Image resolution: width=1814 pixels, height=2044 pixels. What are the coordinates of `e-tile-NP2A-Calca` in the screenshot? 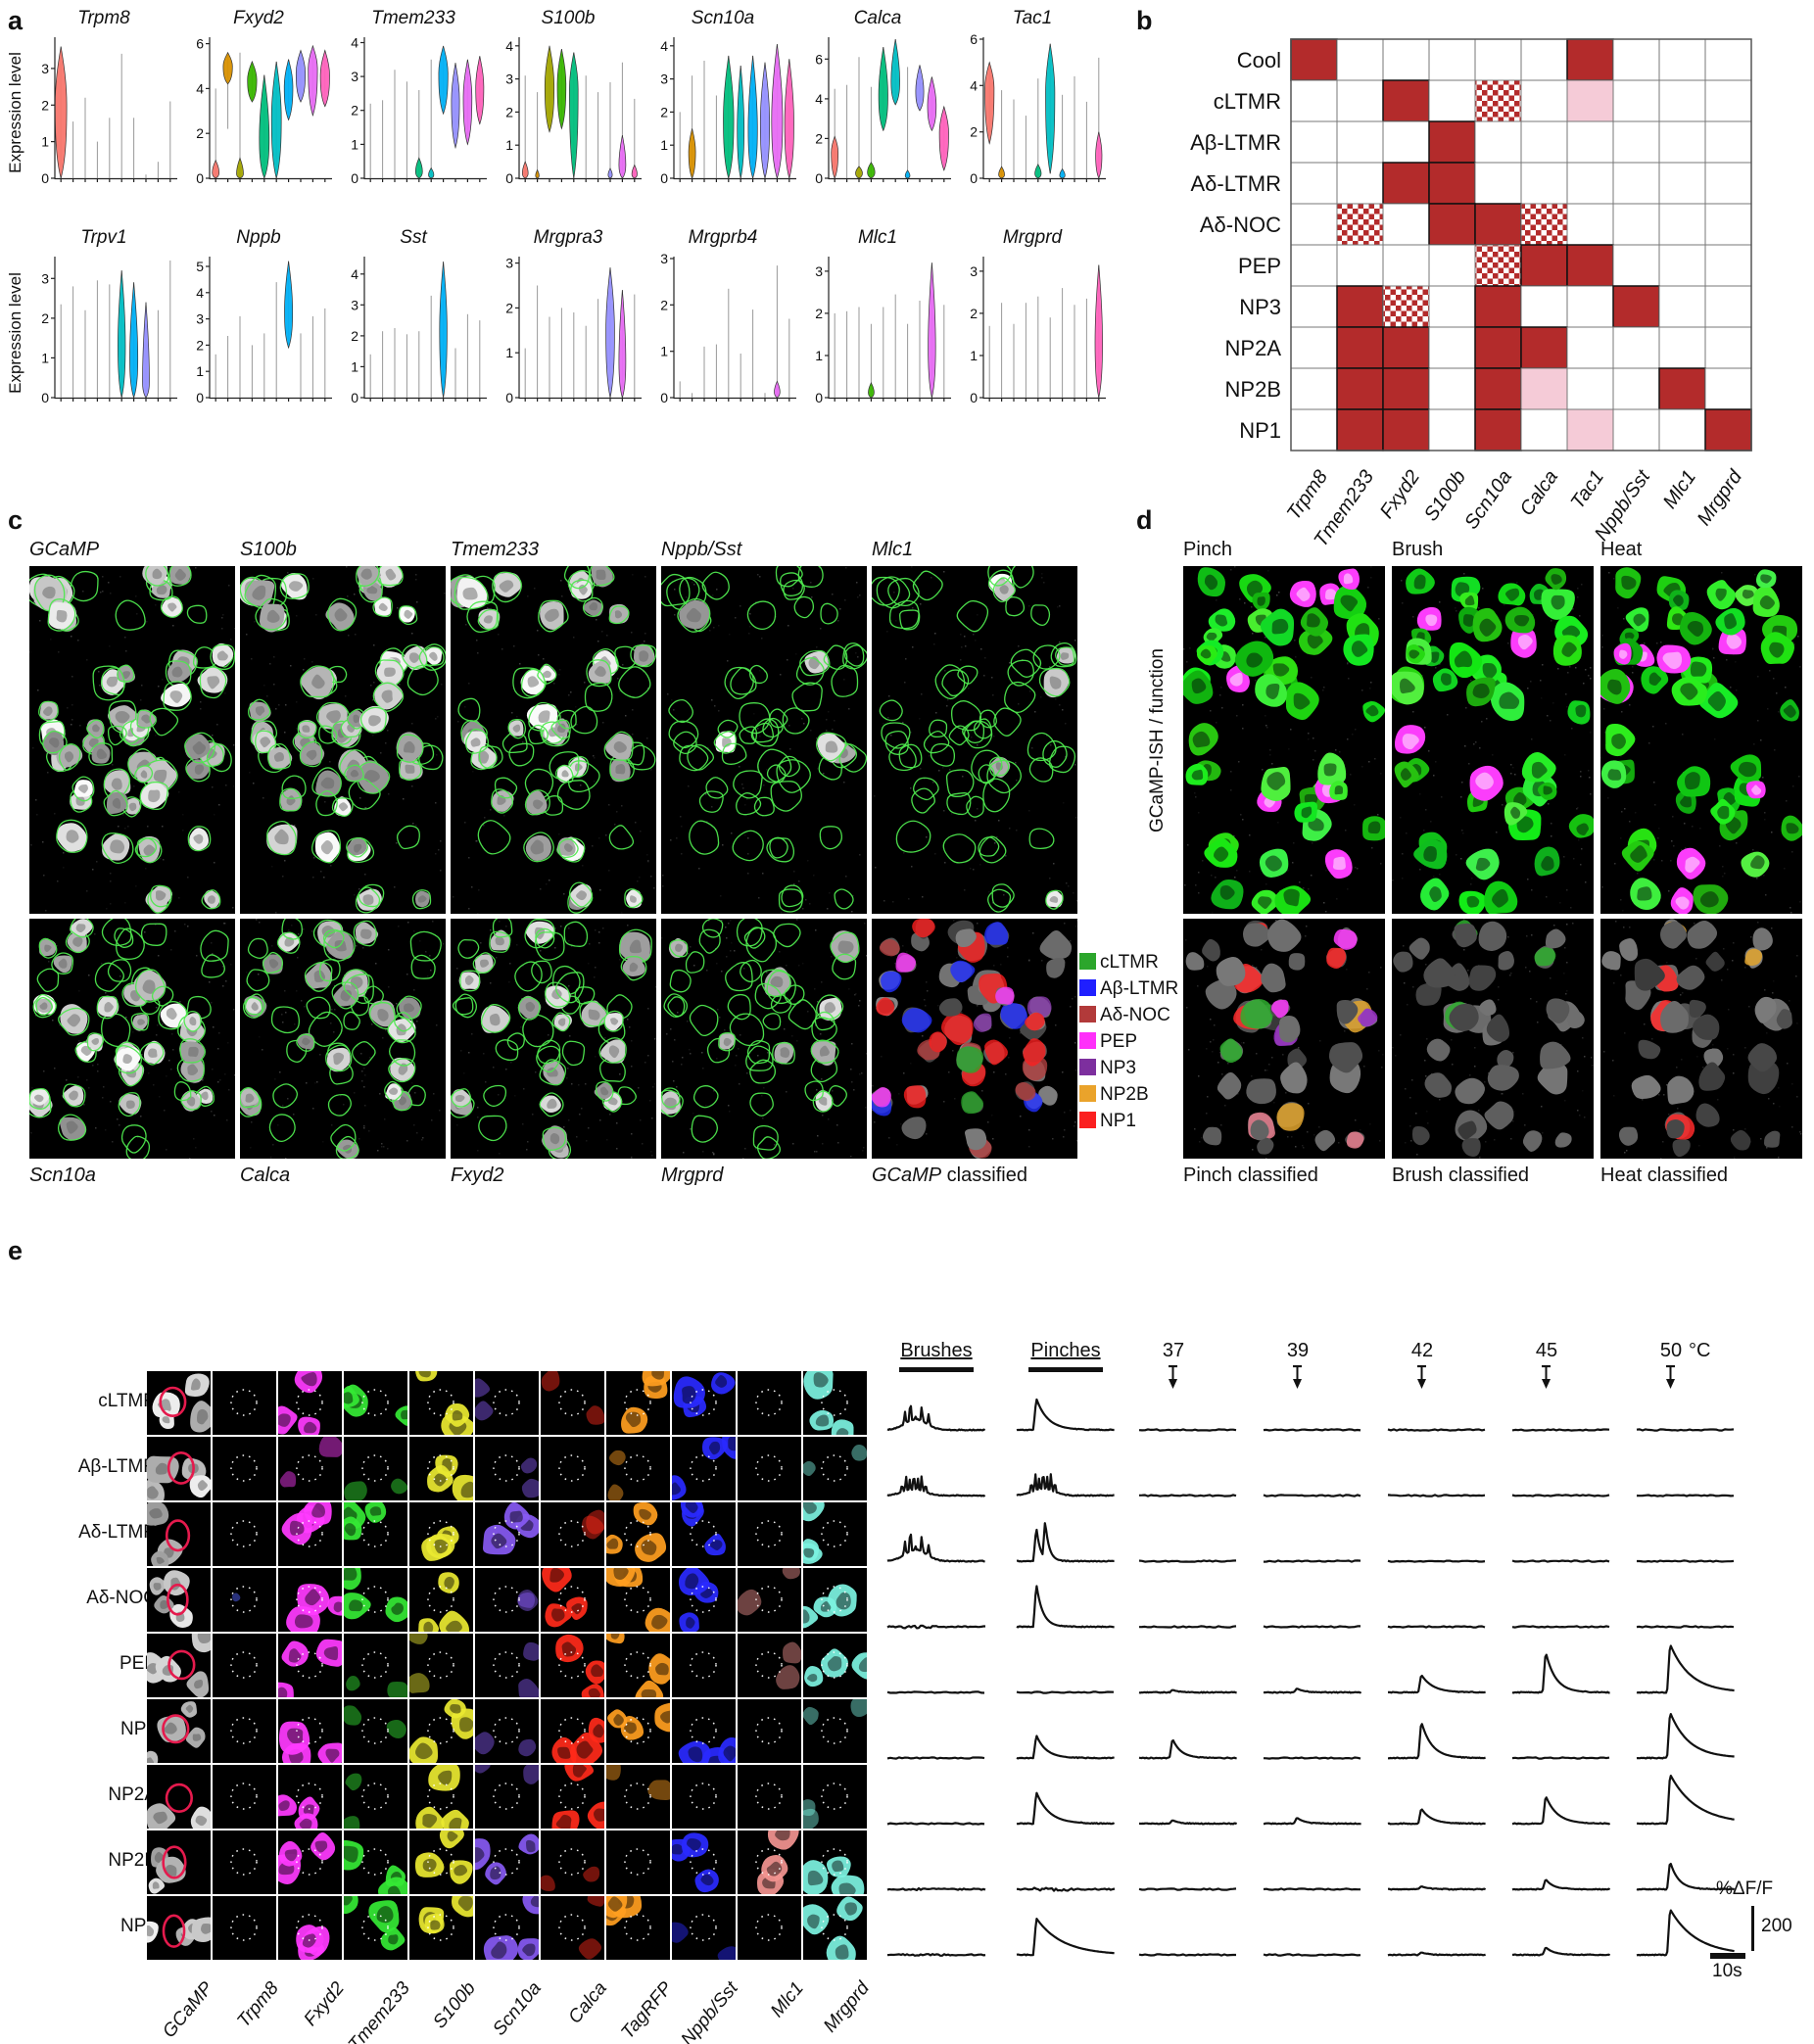 It's located at (572, 1797).